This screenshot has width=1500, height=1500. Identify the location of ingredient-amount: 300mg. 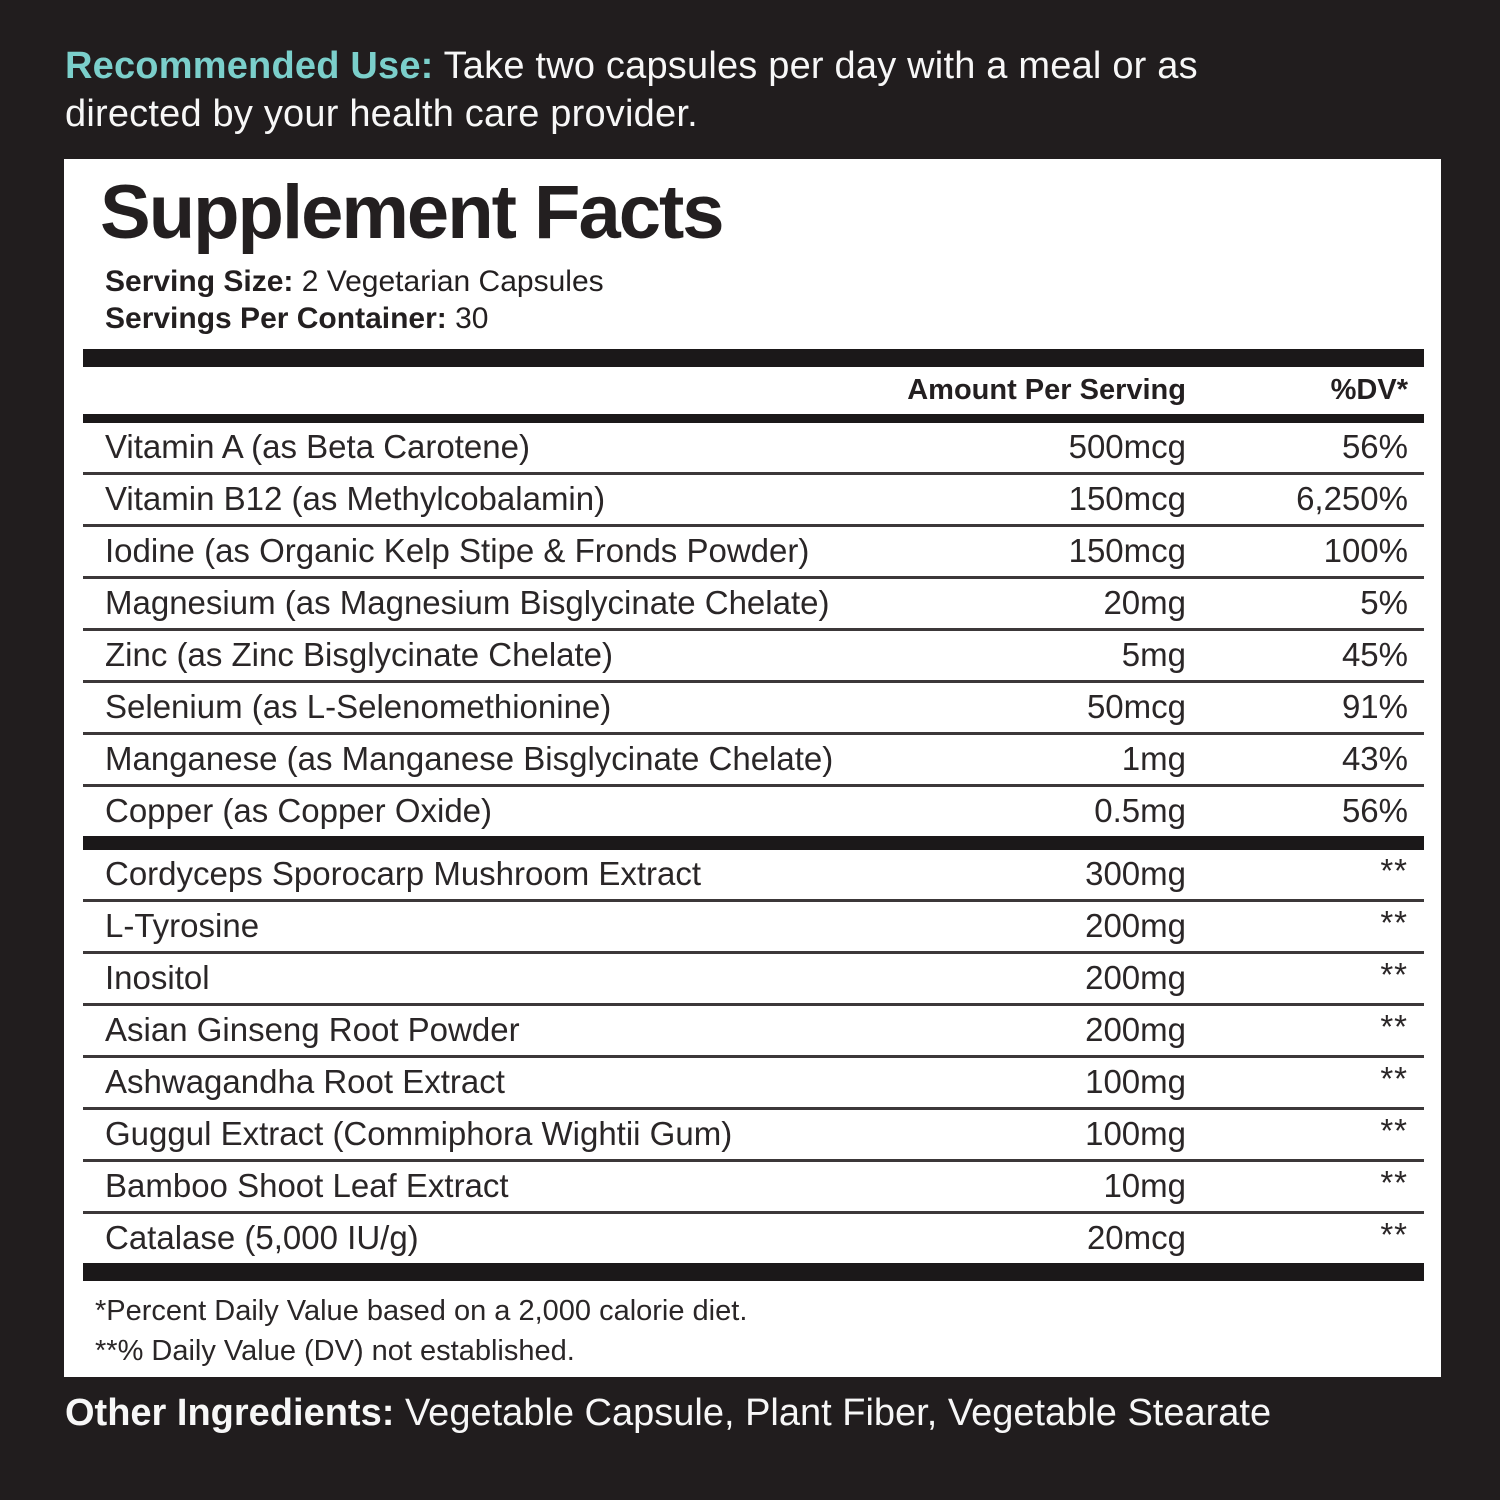
(1135, 874).